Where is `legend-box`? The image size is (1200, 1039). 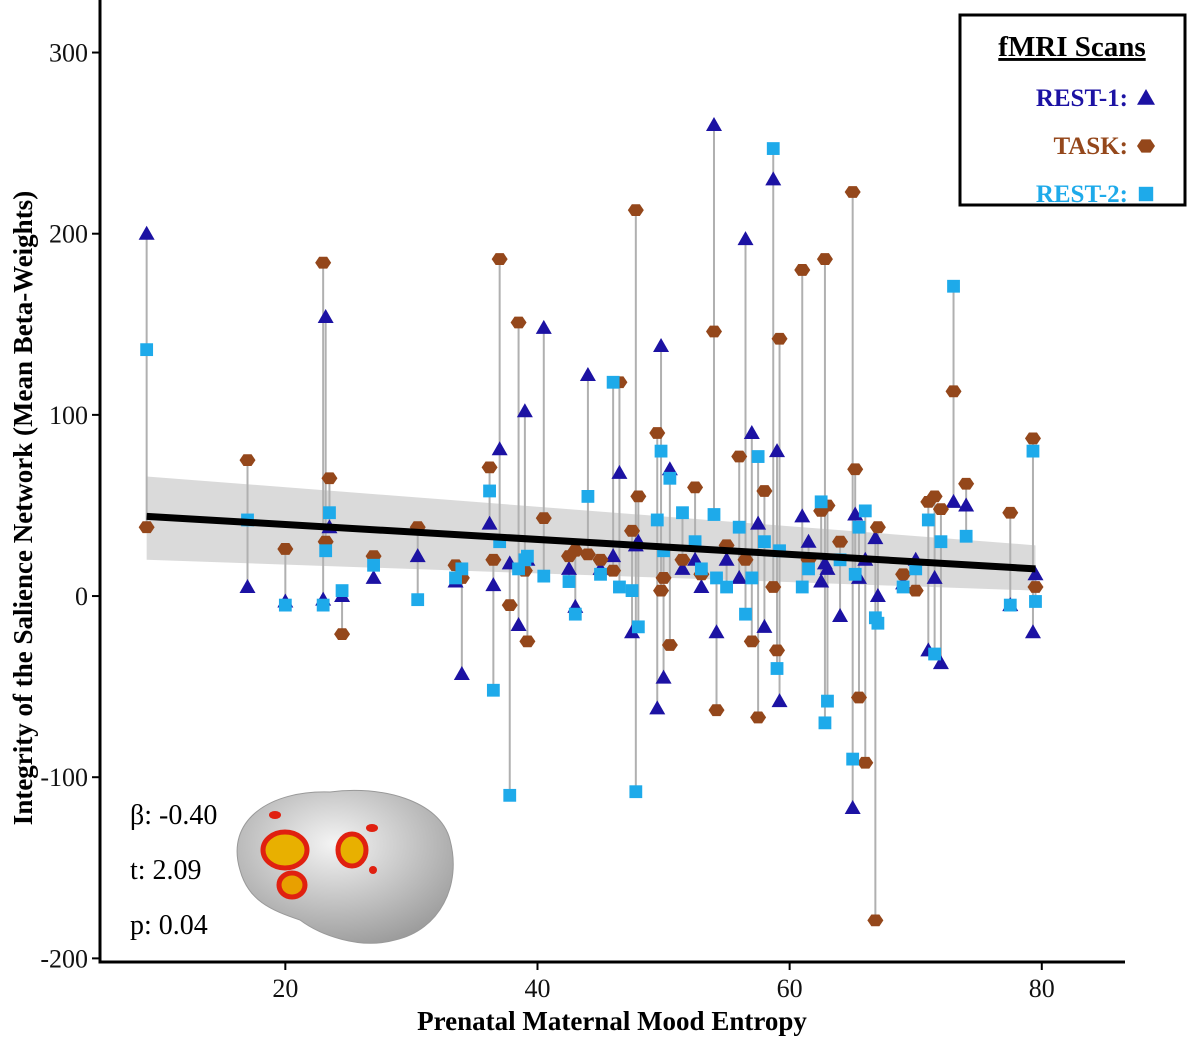
legend-box is located at coordinates (1072, 110).